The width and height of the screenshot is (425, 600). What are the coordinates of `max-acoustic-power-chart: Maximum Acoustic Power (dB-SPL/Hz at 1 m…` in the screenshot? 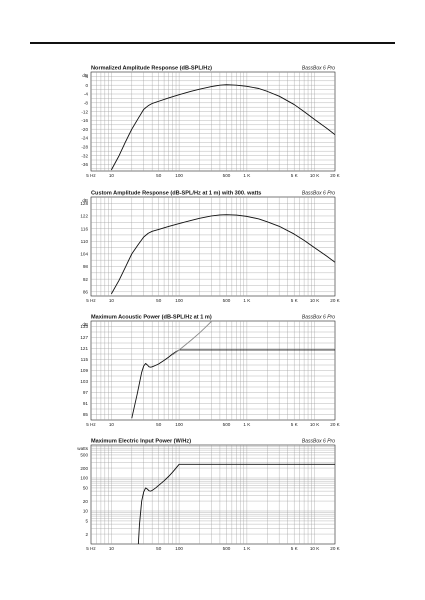 It's located at (210, 371).